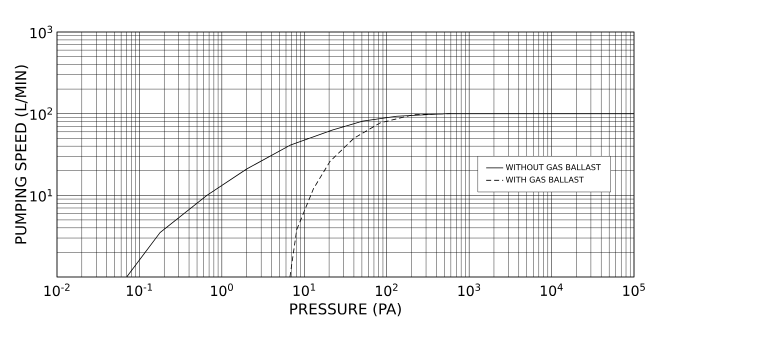  What do you see at coordinates (345, 309) in the screenshot?
I see `x-axis-title: PRESSURE (PA)` at bounding box center [345, 309].